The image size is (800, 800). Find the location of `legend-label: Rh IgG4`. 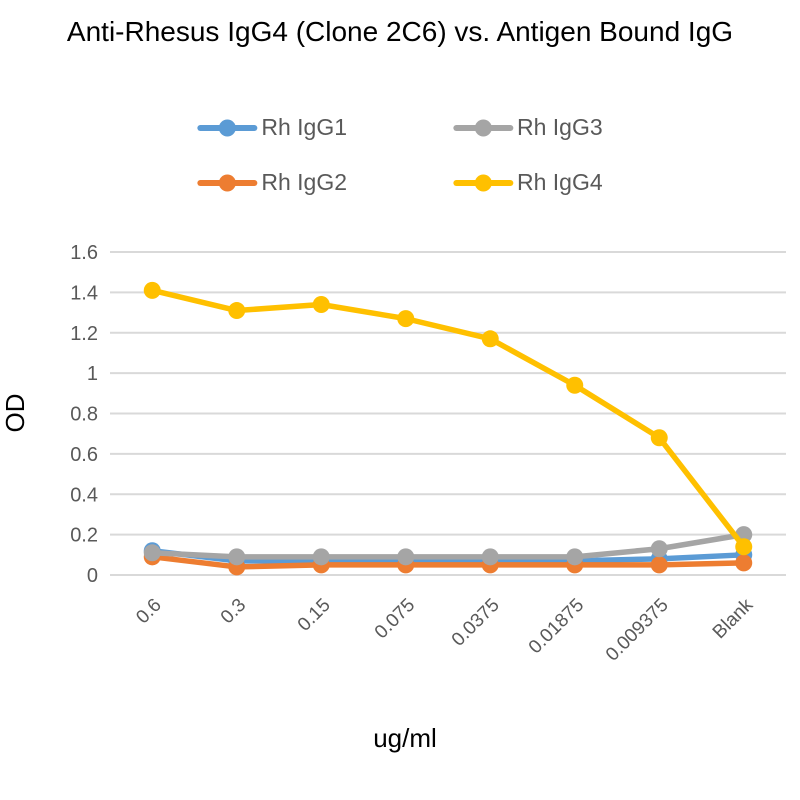

legend-label: Rh IgG4 is located at coordinates (560, 182).